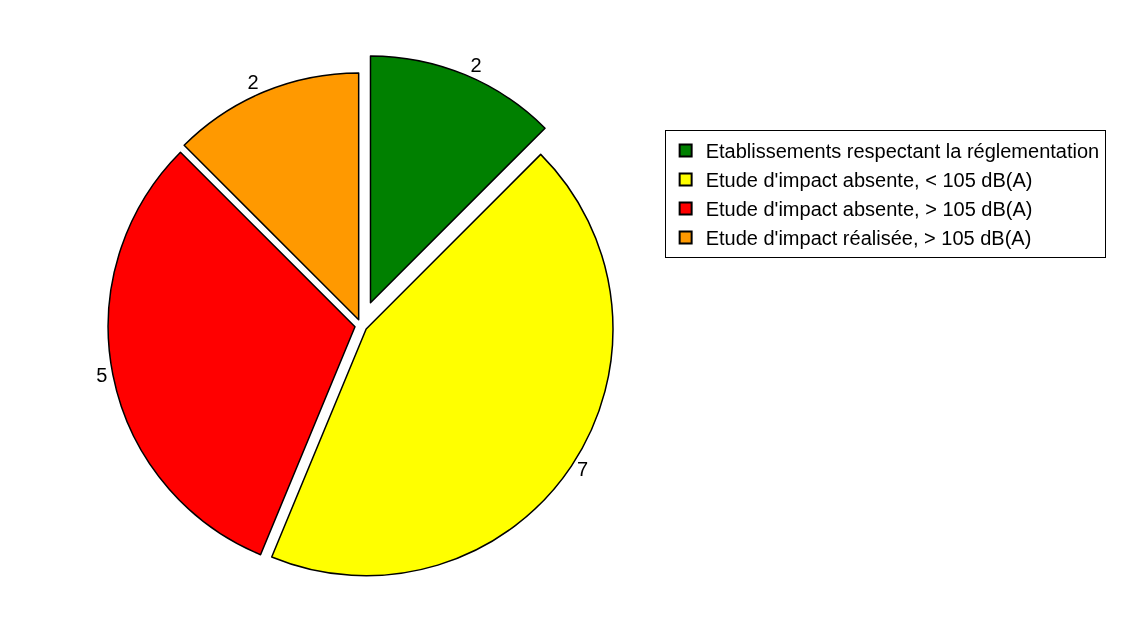 This screenshot has height=630, width=1129. I want to click on legend-label: Etablissements respectant la réglementation, so click(902, 151).